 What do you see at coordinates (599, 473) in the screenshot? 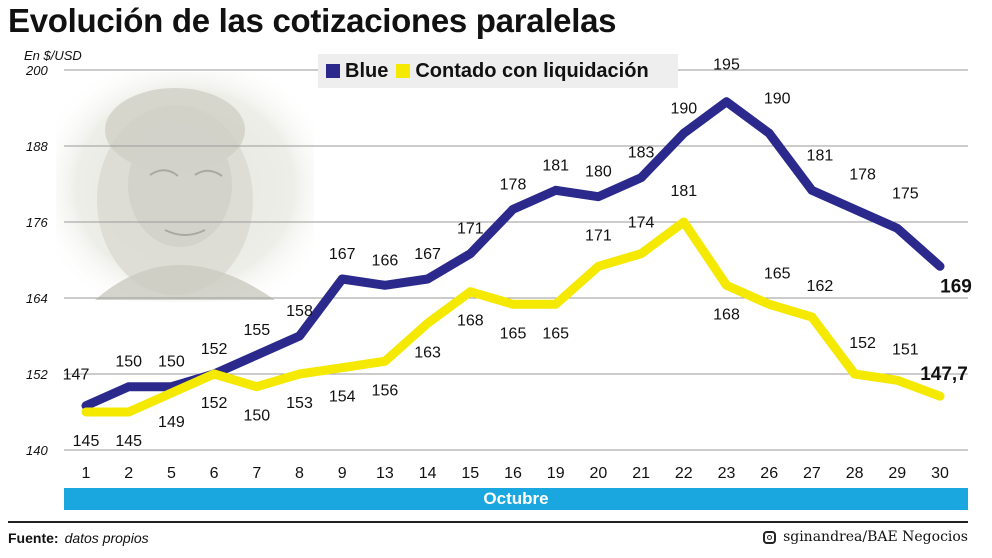
I see `x-tick-label: 20` at bounding box center [599, 473].